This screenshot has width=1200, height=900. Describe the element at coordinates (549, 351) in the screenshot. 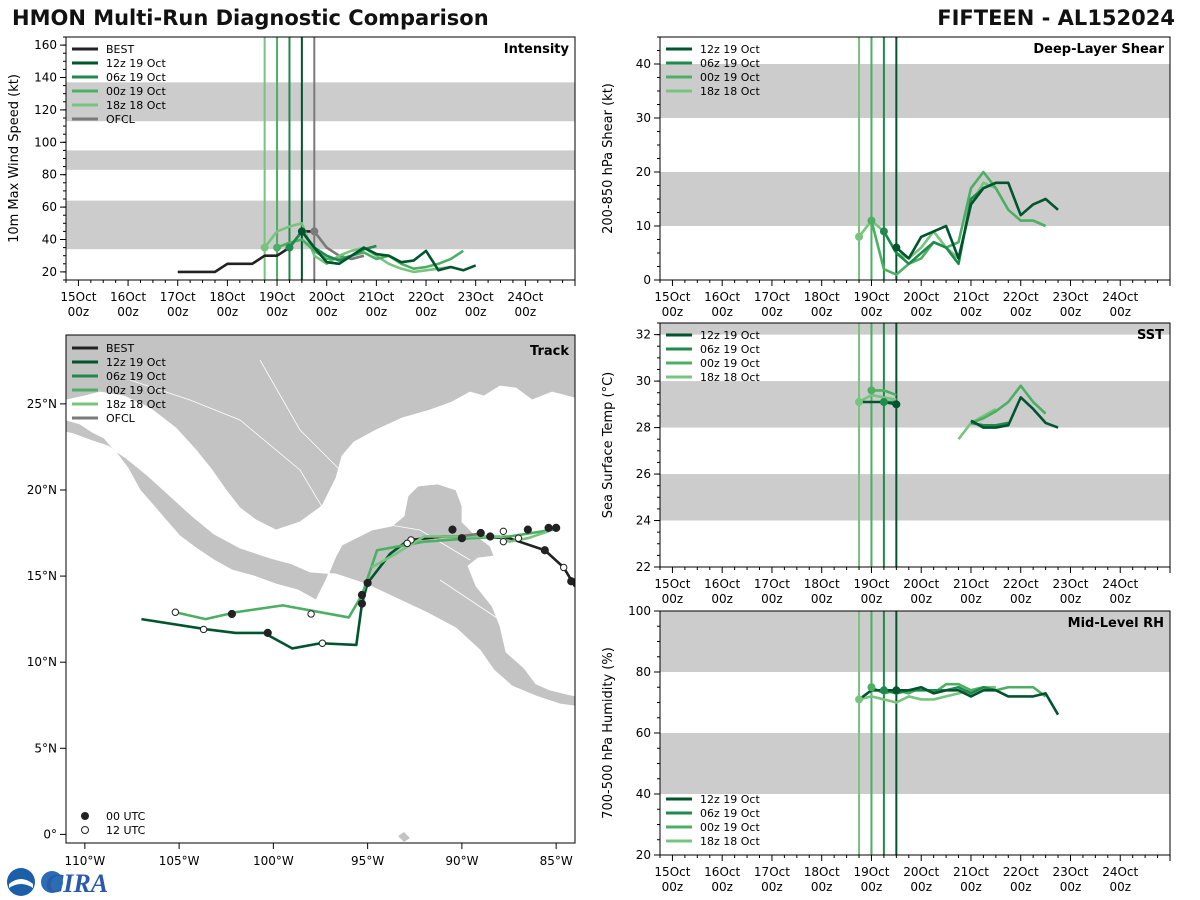

I see `track-panel-title: Track` at that location.